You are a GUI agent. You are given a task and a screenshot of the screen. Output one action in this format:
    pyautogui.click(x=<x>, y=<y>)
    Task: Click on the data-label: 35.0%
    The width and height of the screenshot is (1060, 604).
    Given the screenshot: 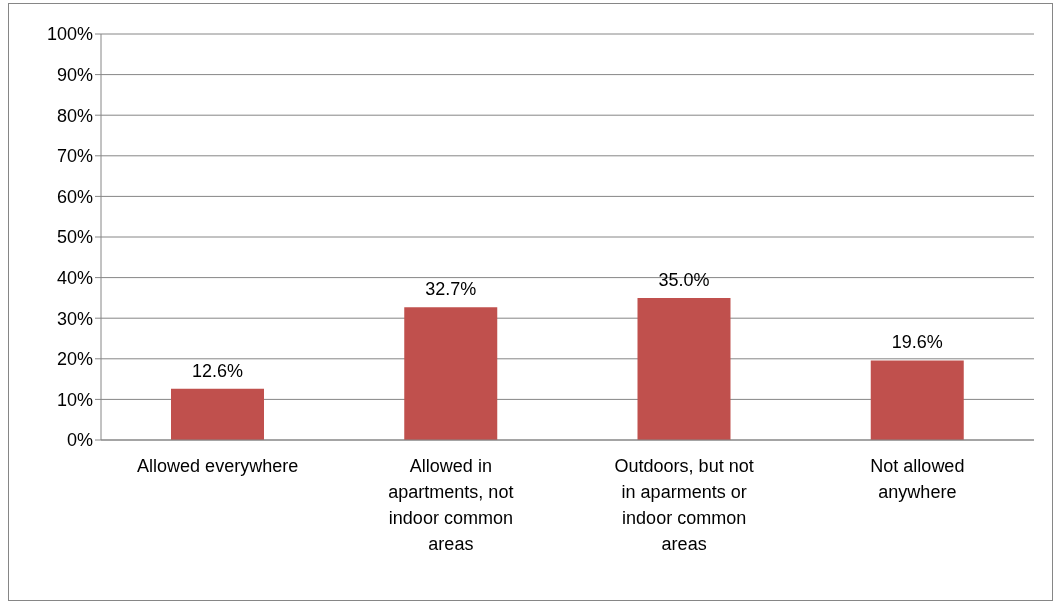 What is the action you would take?
    pyautogui.click(x=684, y=279)
    